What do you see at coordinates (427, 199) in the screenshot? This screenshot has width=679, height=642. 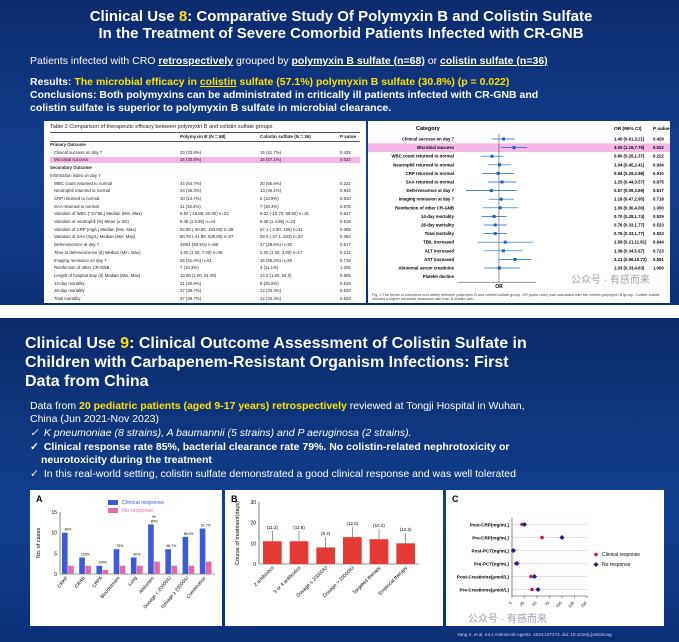 I see `forest-row-label: Imaging remission at day 7` at bounding box center [427, 199].